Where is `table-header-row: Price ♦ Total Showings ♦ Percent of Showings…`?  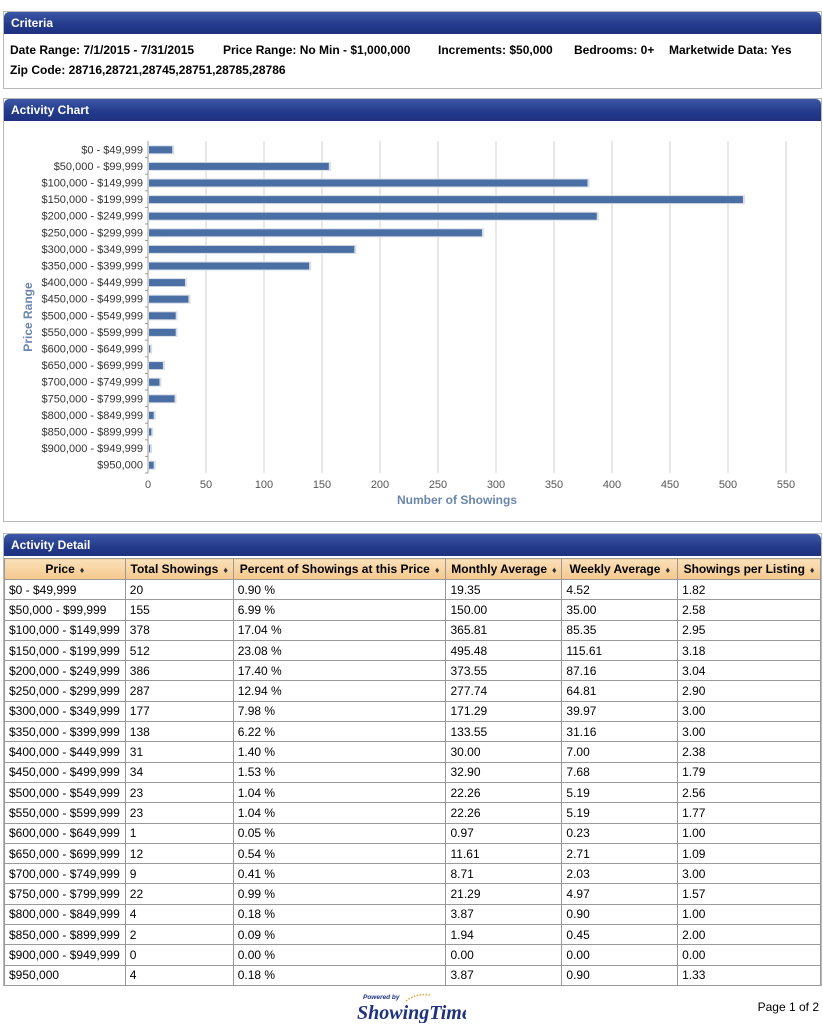
table-header-row: Price ♦ Total Showings ♦ Percent of Showings… is located at coordinates (412, 569).